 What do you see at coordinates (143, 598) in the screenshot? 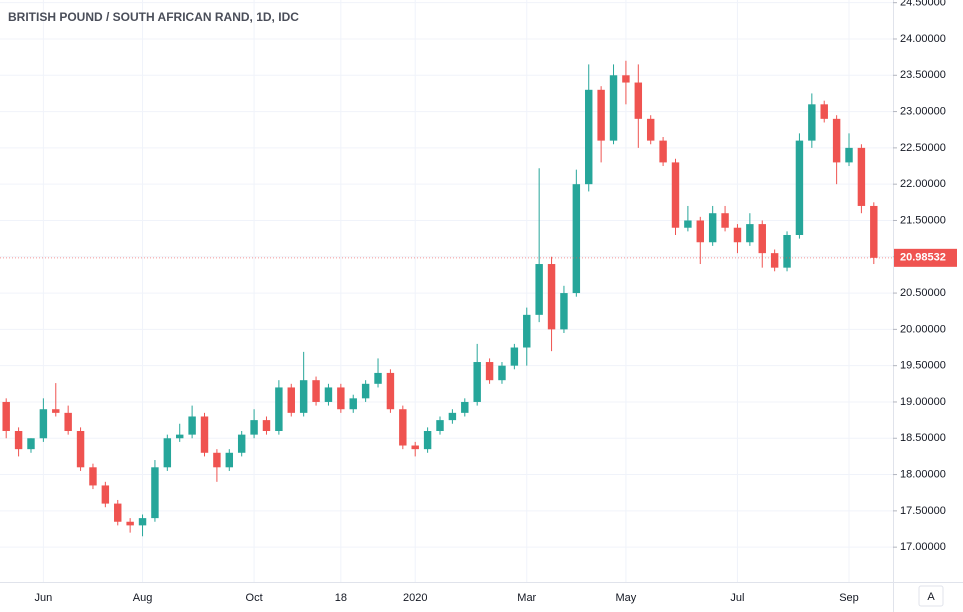
I see `x-tick-label: Aug` at bounding box center [143, 598].